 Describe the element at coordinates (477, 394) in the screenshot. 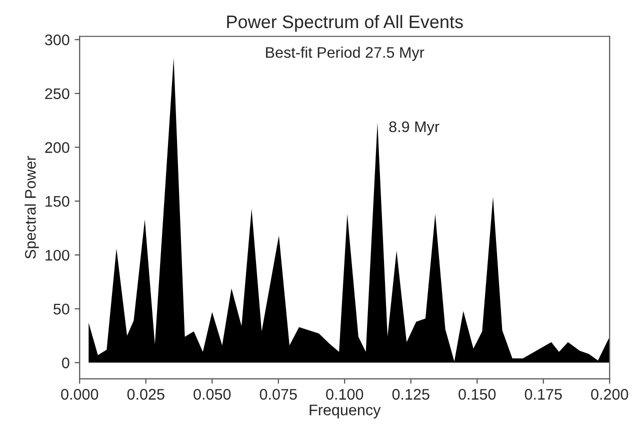

I see `x-tick-label: 0.150` at that location.